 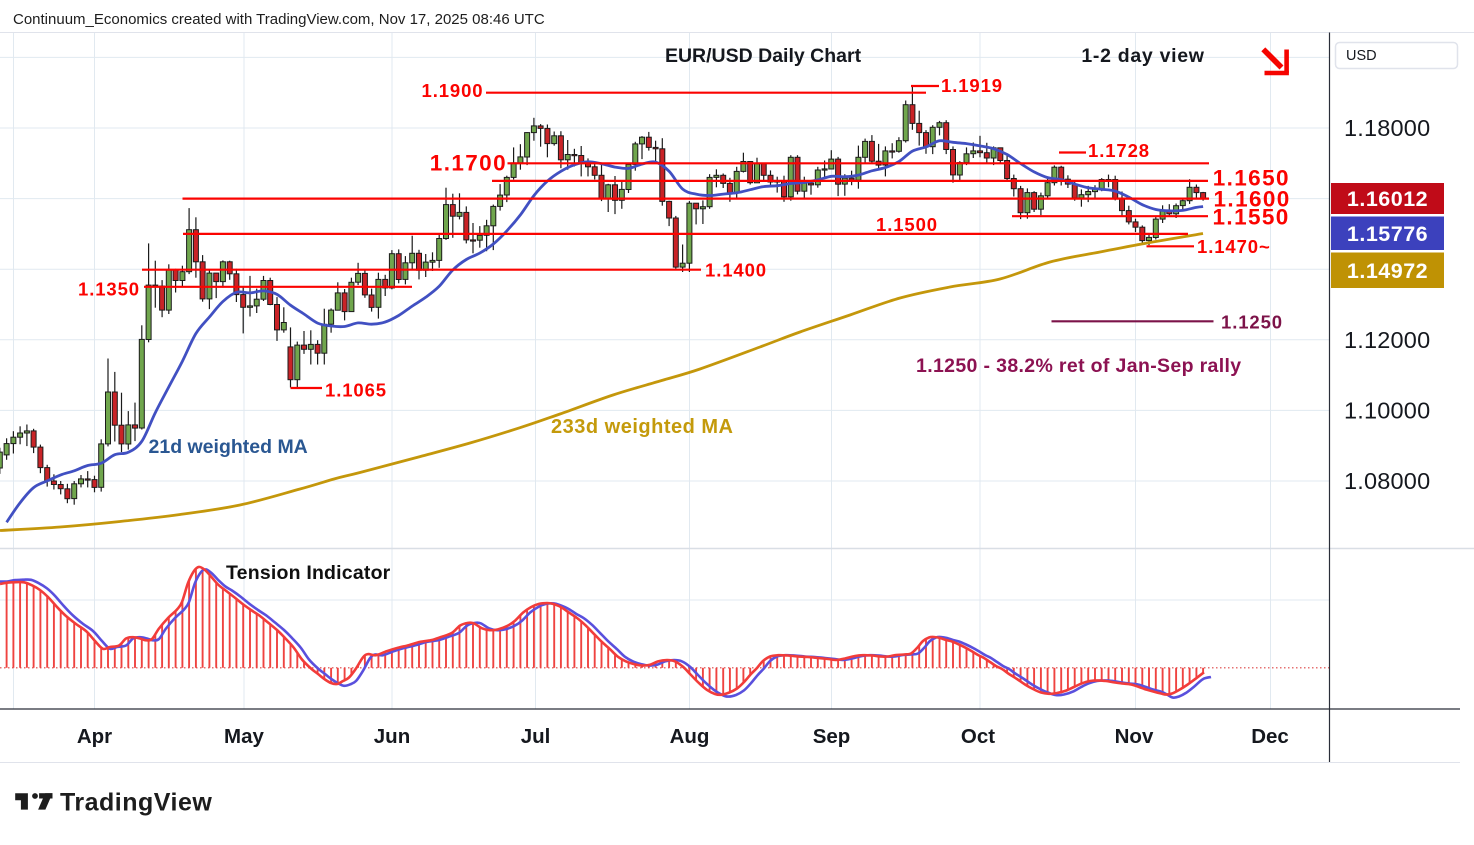 I want to click on svg-text: 21d weighted MA, so click(x=228, y=447).